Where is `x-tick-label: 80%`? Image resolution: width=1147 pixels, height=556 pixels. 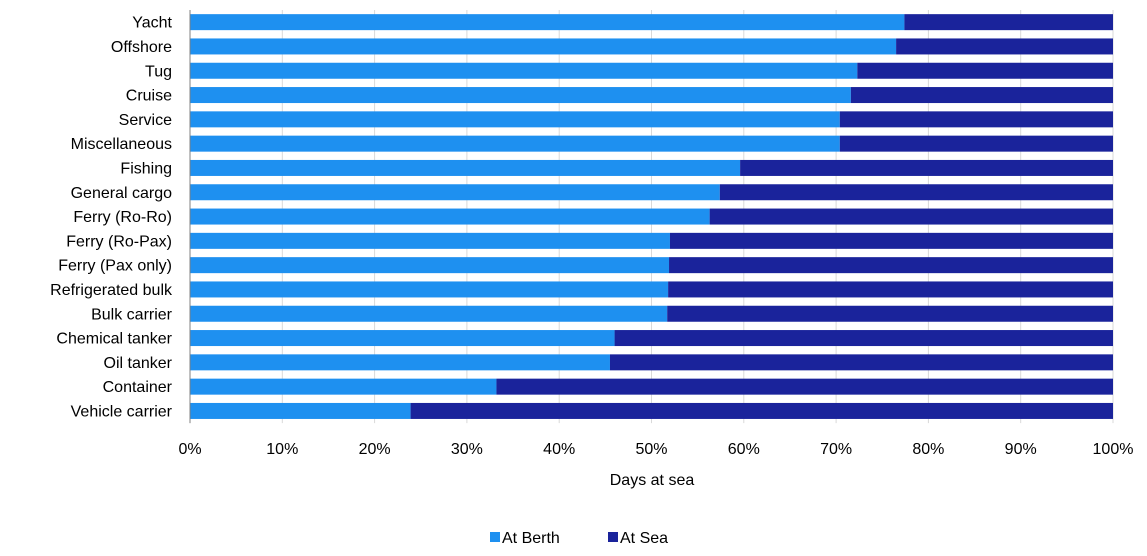 x-tick-label: 80% is located at coordinates (928, 449).